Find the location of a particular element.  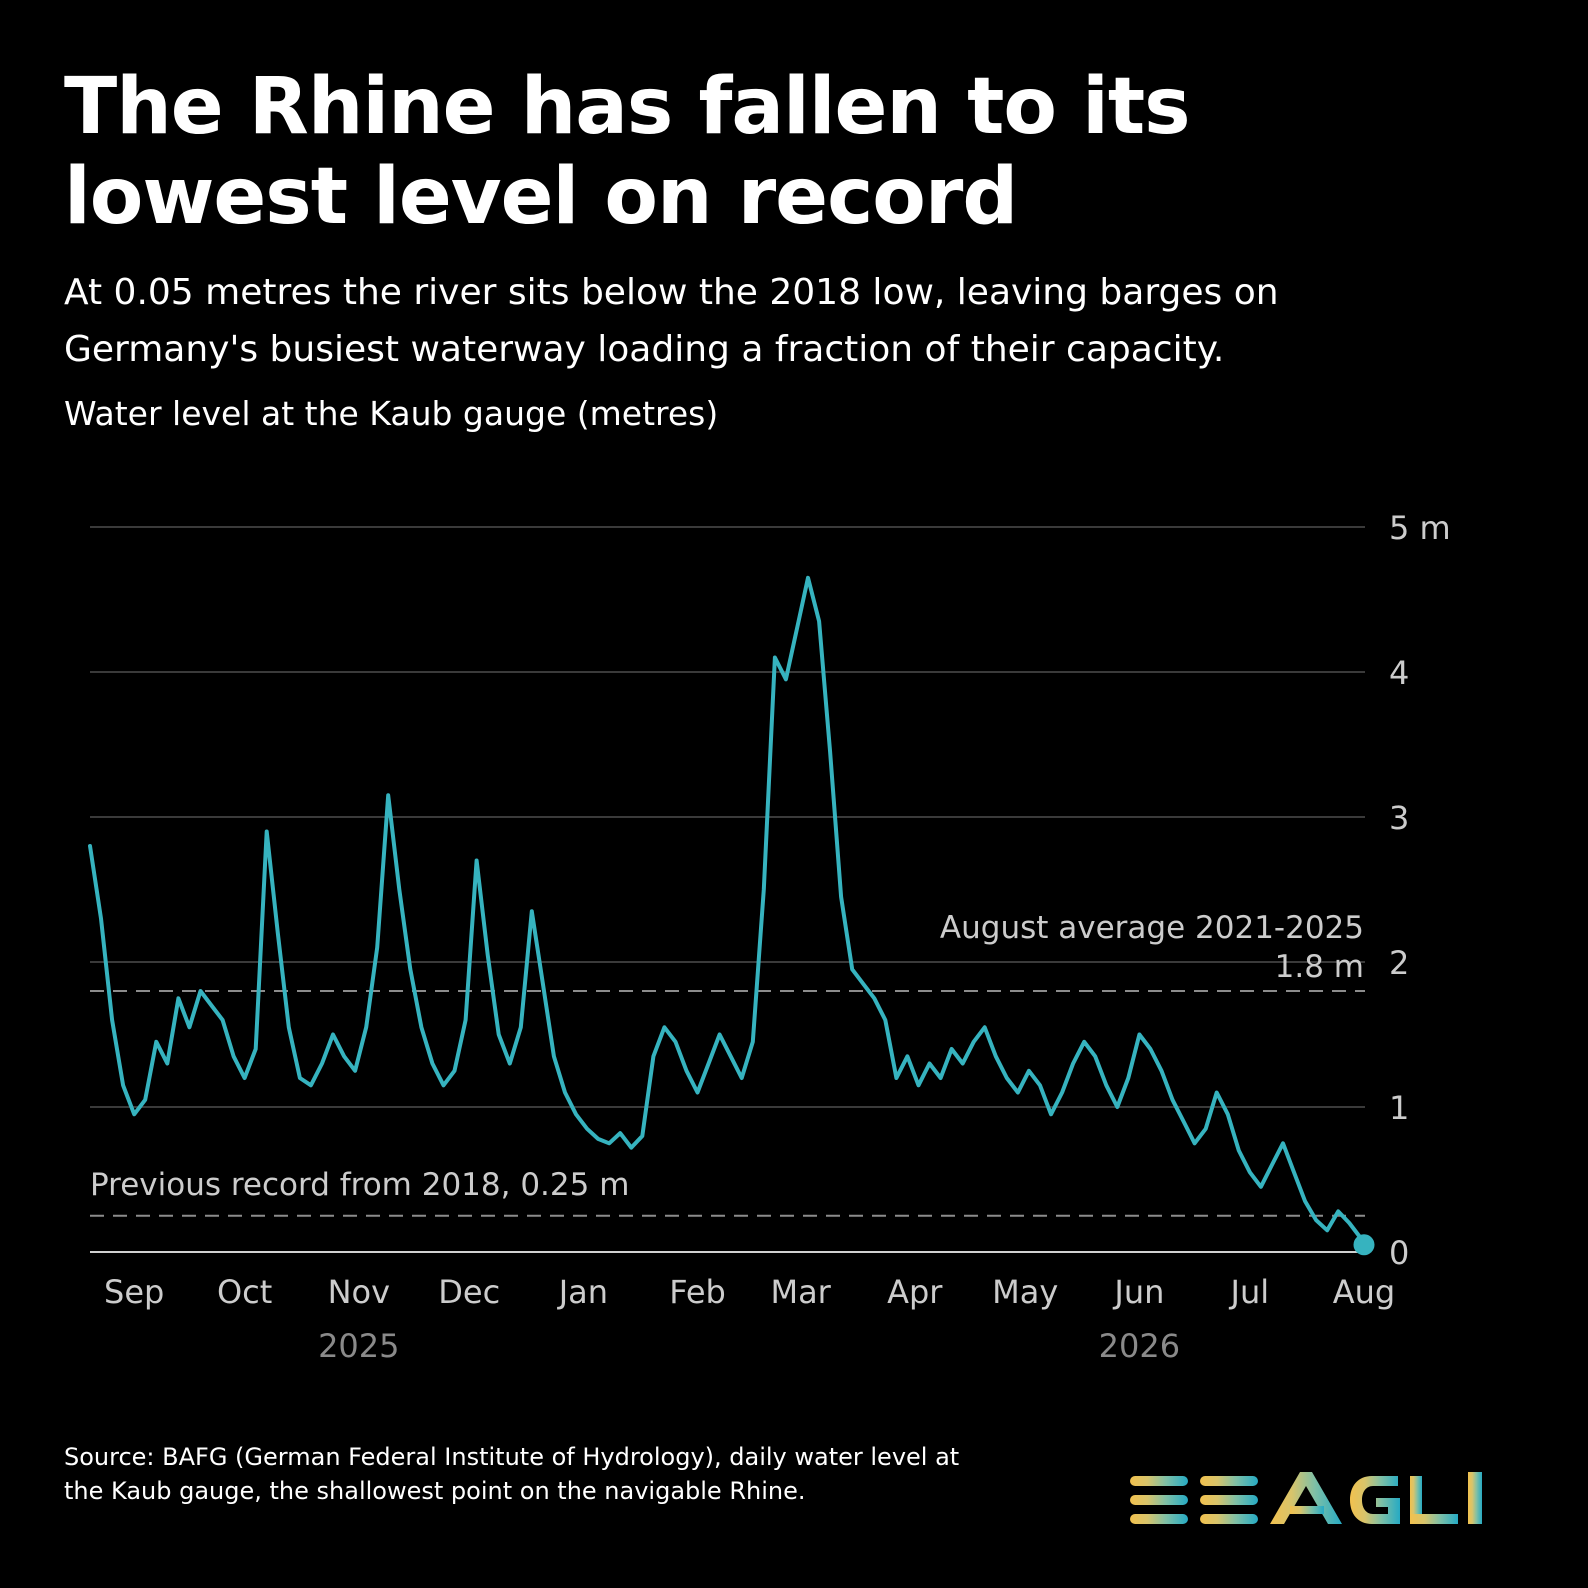

reference-label: Previous record from 2018, 0.25 m is located at coordinates (359, 1185).